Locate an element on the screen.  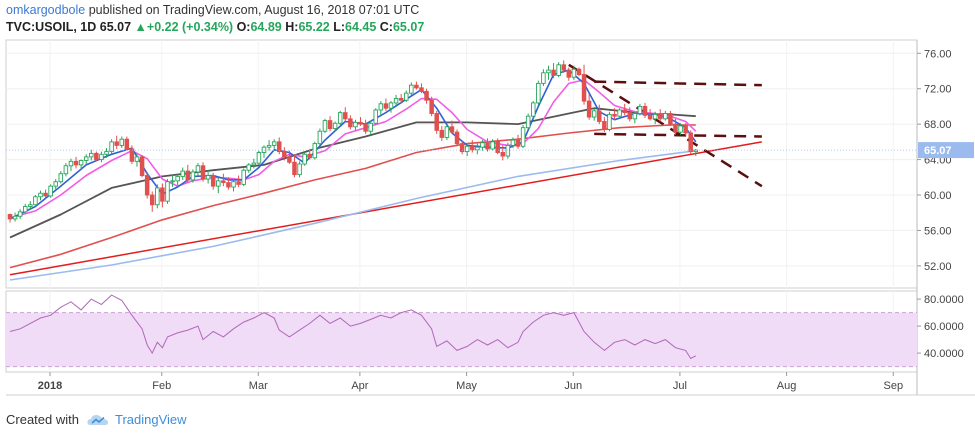
price-tick-label: 60.00 is located at coordinates (938, 196).